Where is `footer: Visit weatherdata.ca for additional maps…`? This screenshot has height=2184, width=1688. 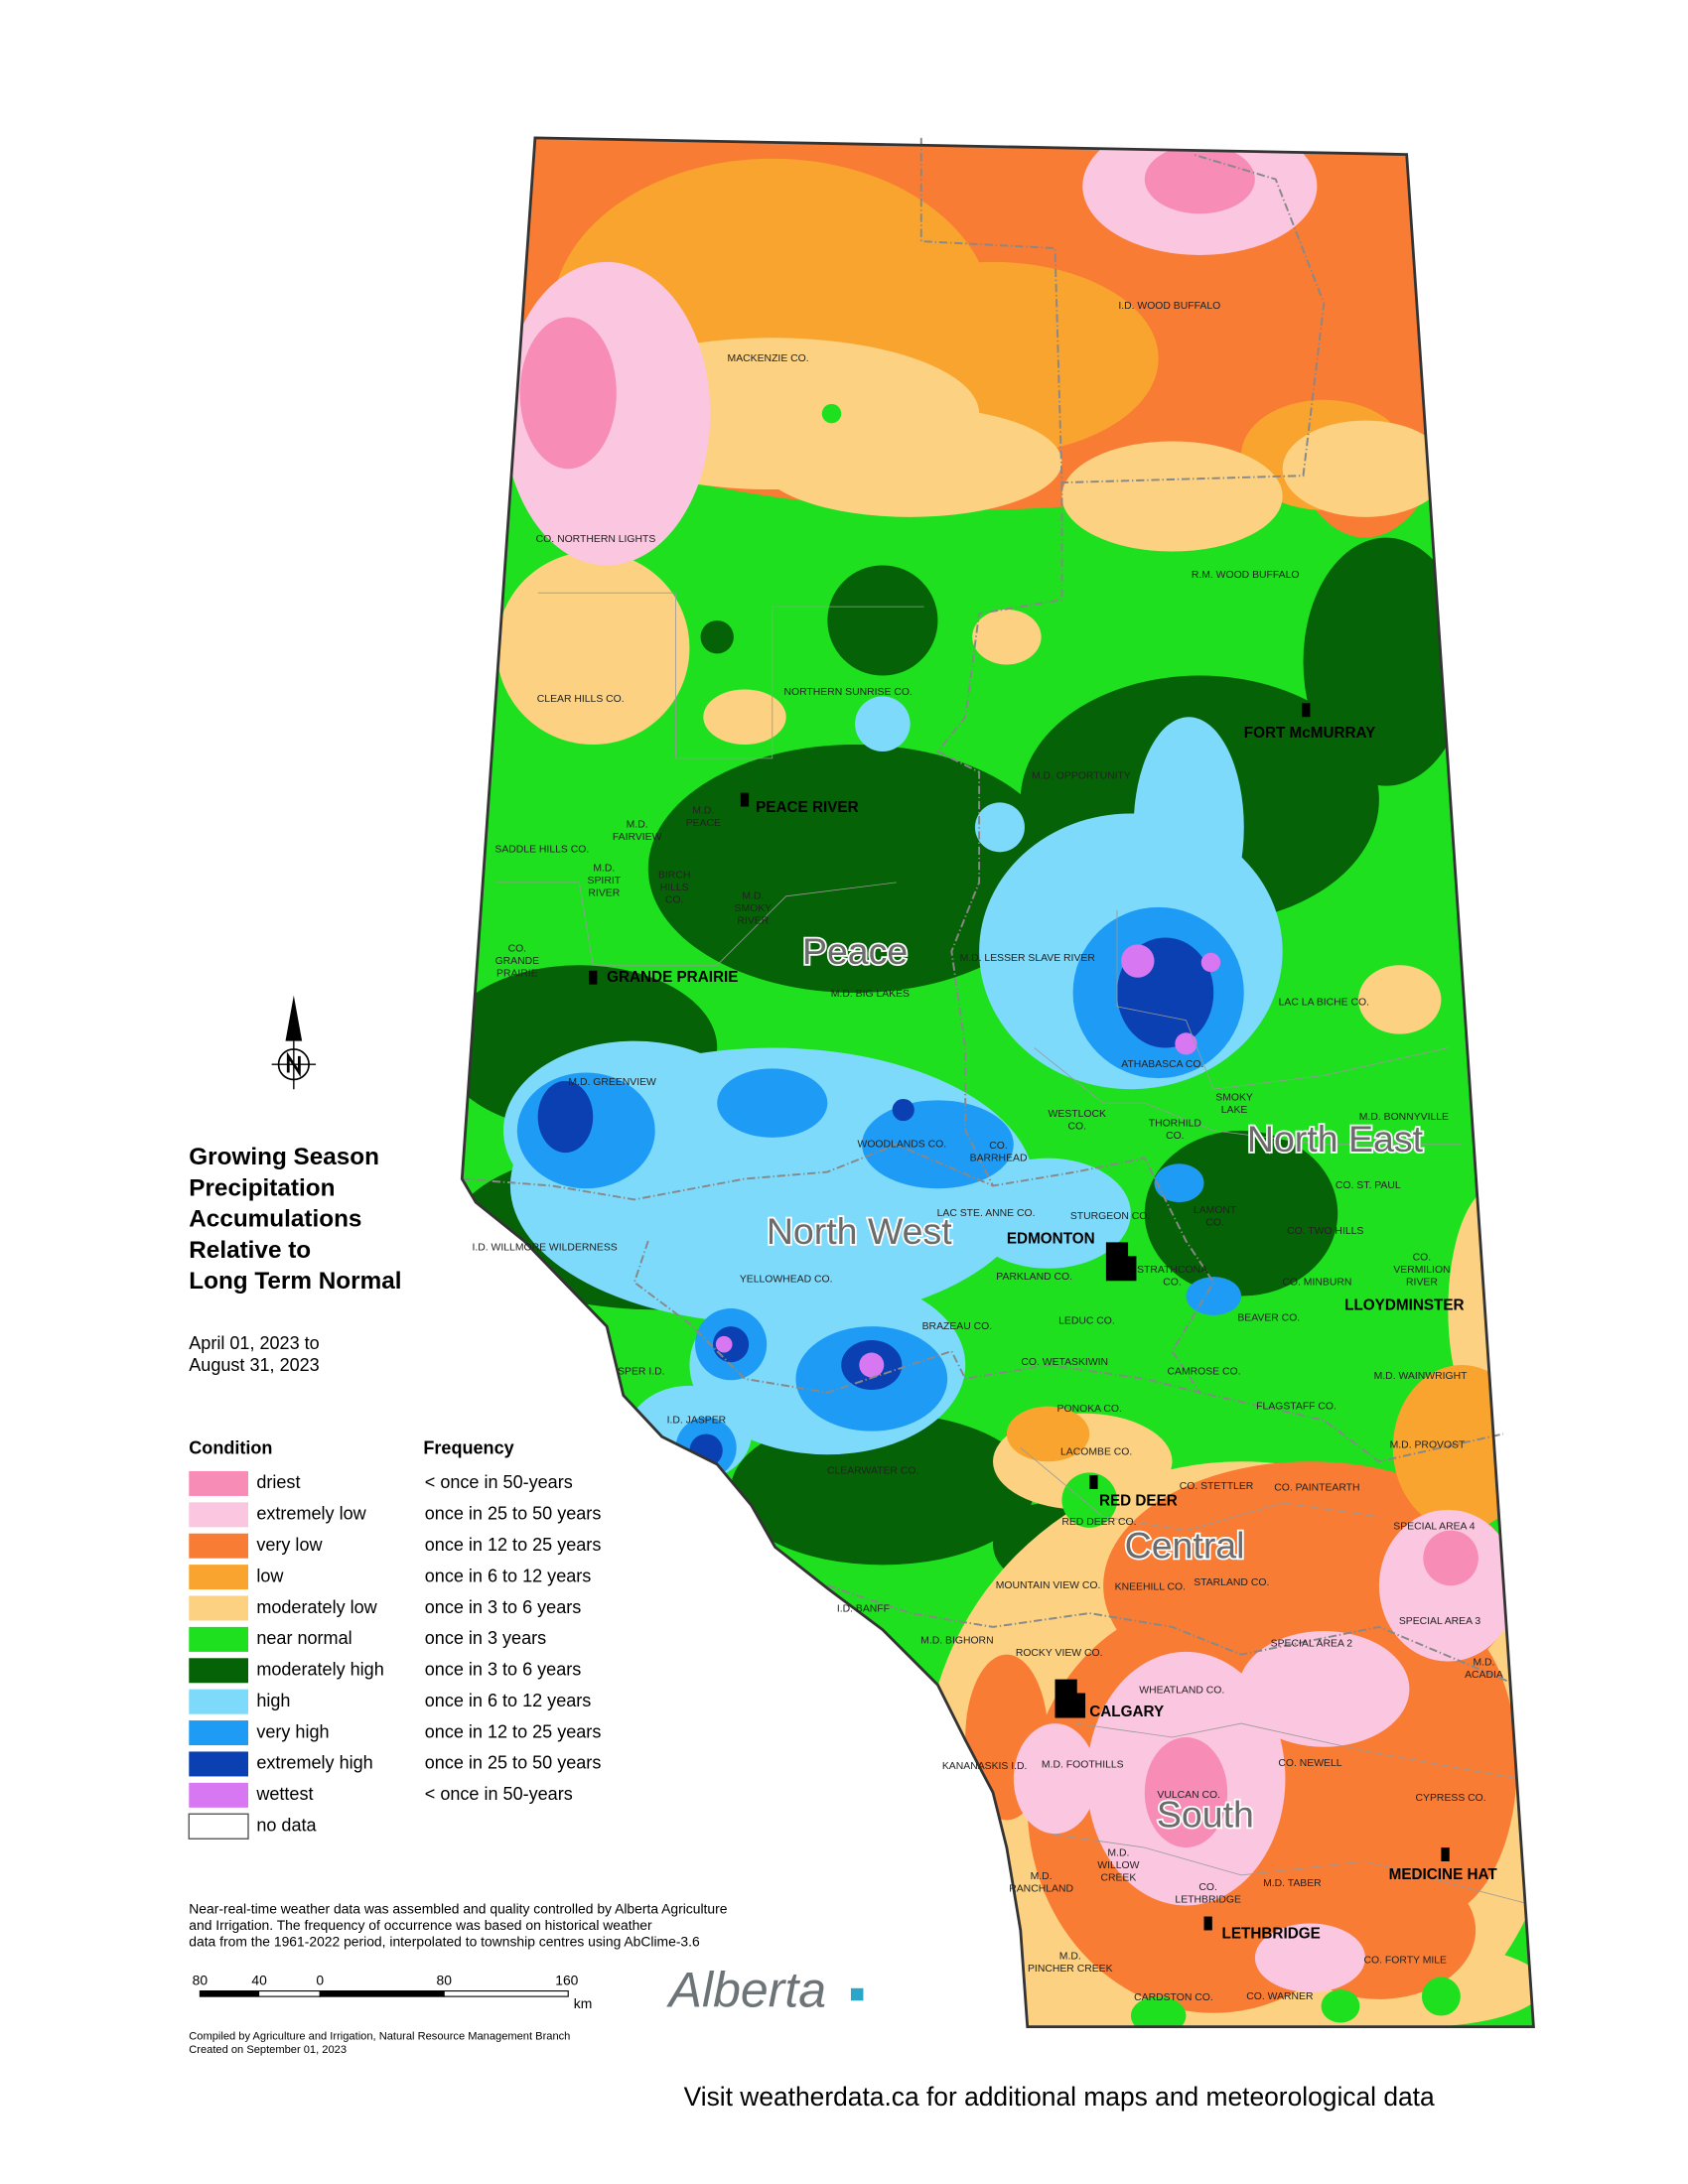 footer: Visit weatherdata.ca for additional maps… is located at coordinates (1059, 2097).